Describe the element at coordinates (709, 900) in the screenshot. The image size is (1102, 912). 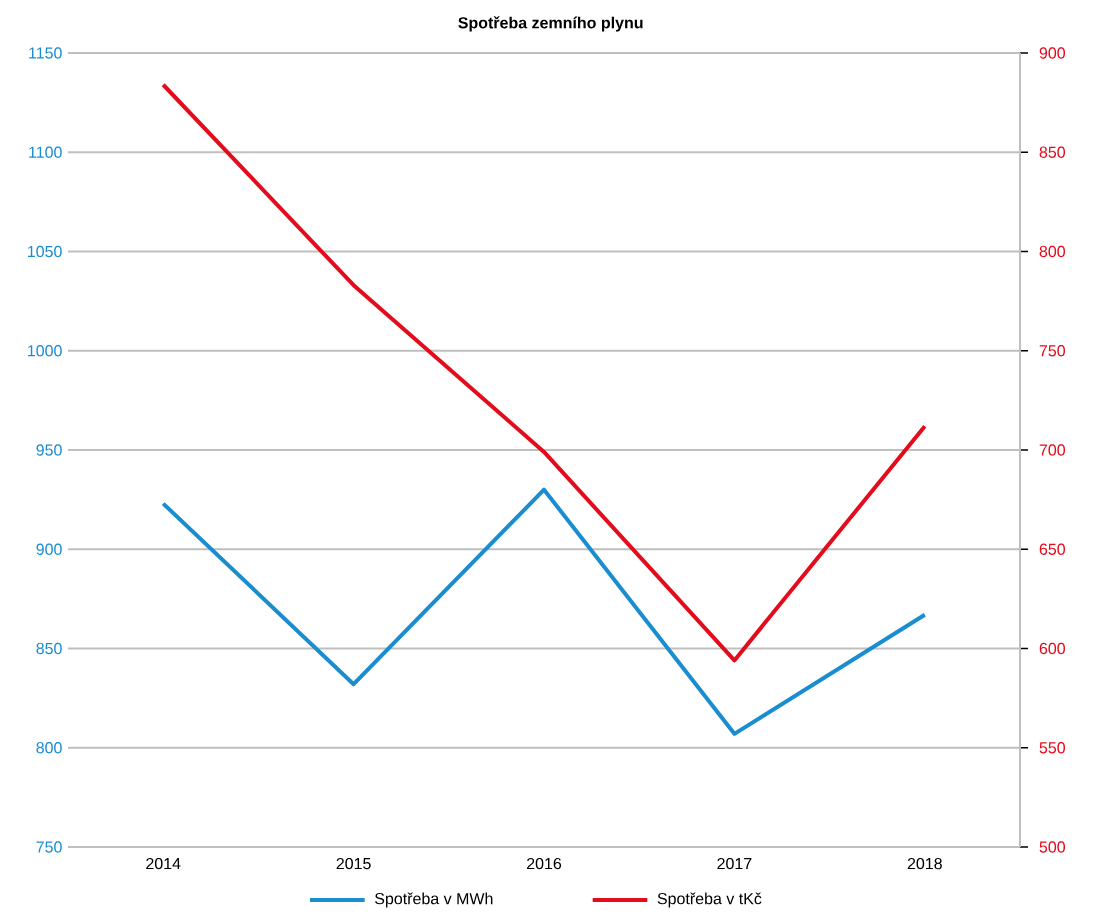
I see `legend-label: Spotřeba v tKč` at that location.